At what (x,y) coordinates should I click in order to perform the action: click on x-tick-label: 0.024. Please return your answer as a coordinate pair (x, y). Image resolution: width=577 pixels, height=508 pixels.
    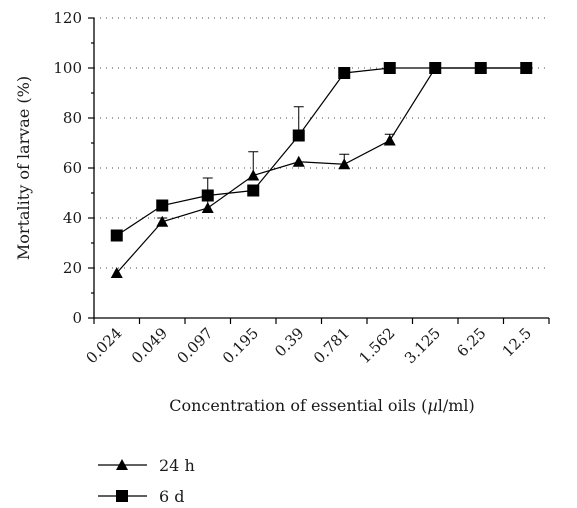
    Looking at the image, I should click on (103, 345).